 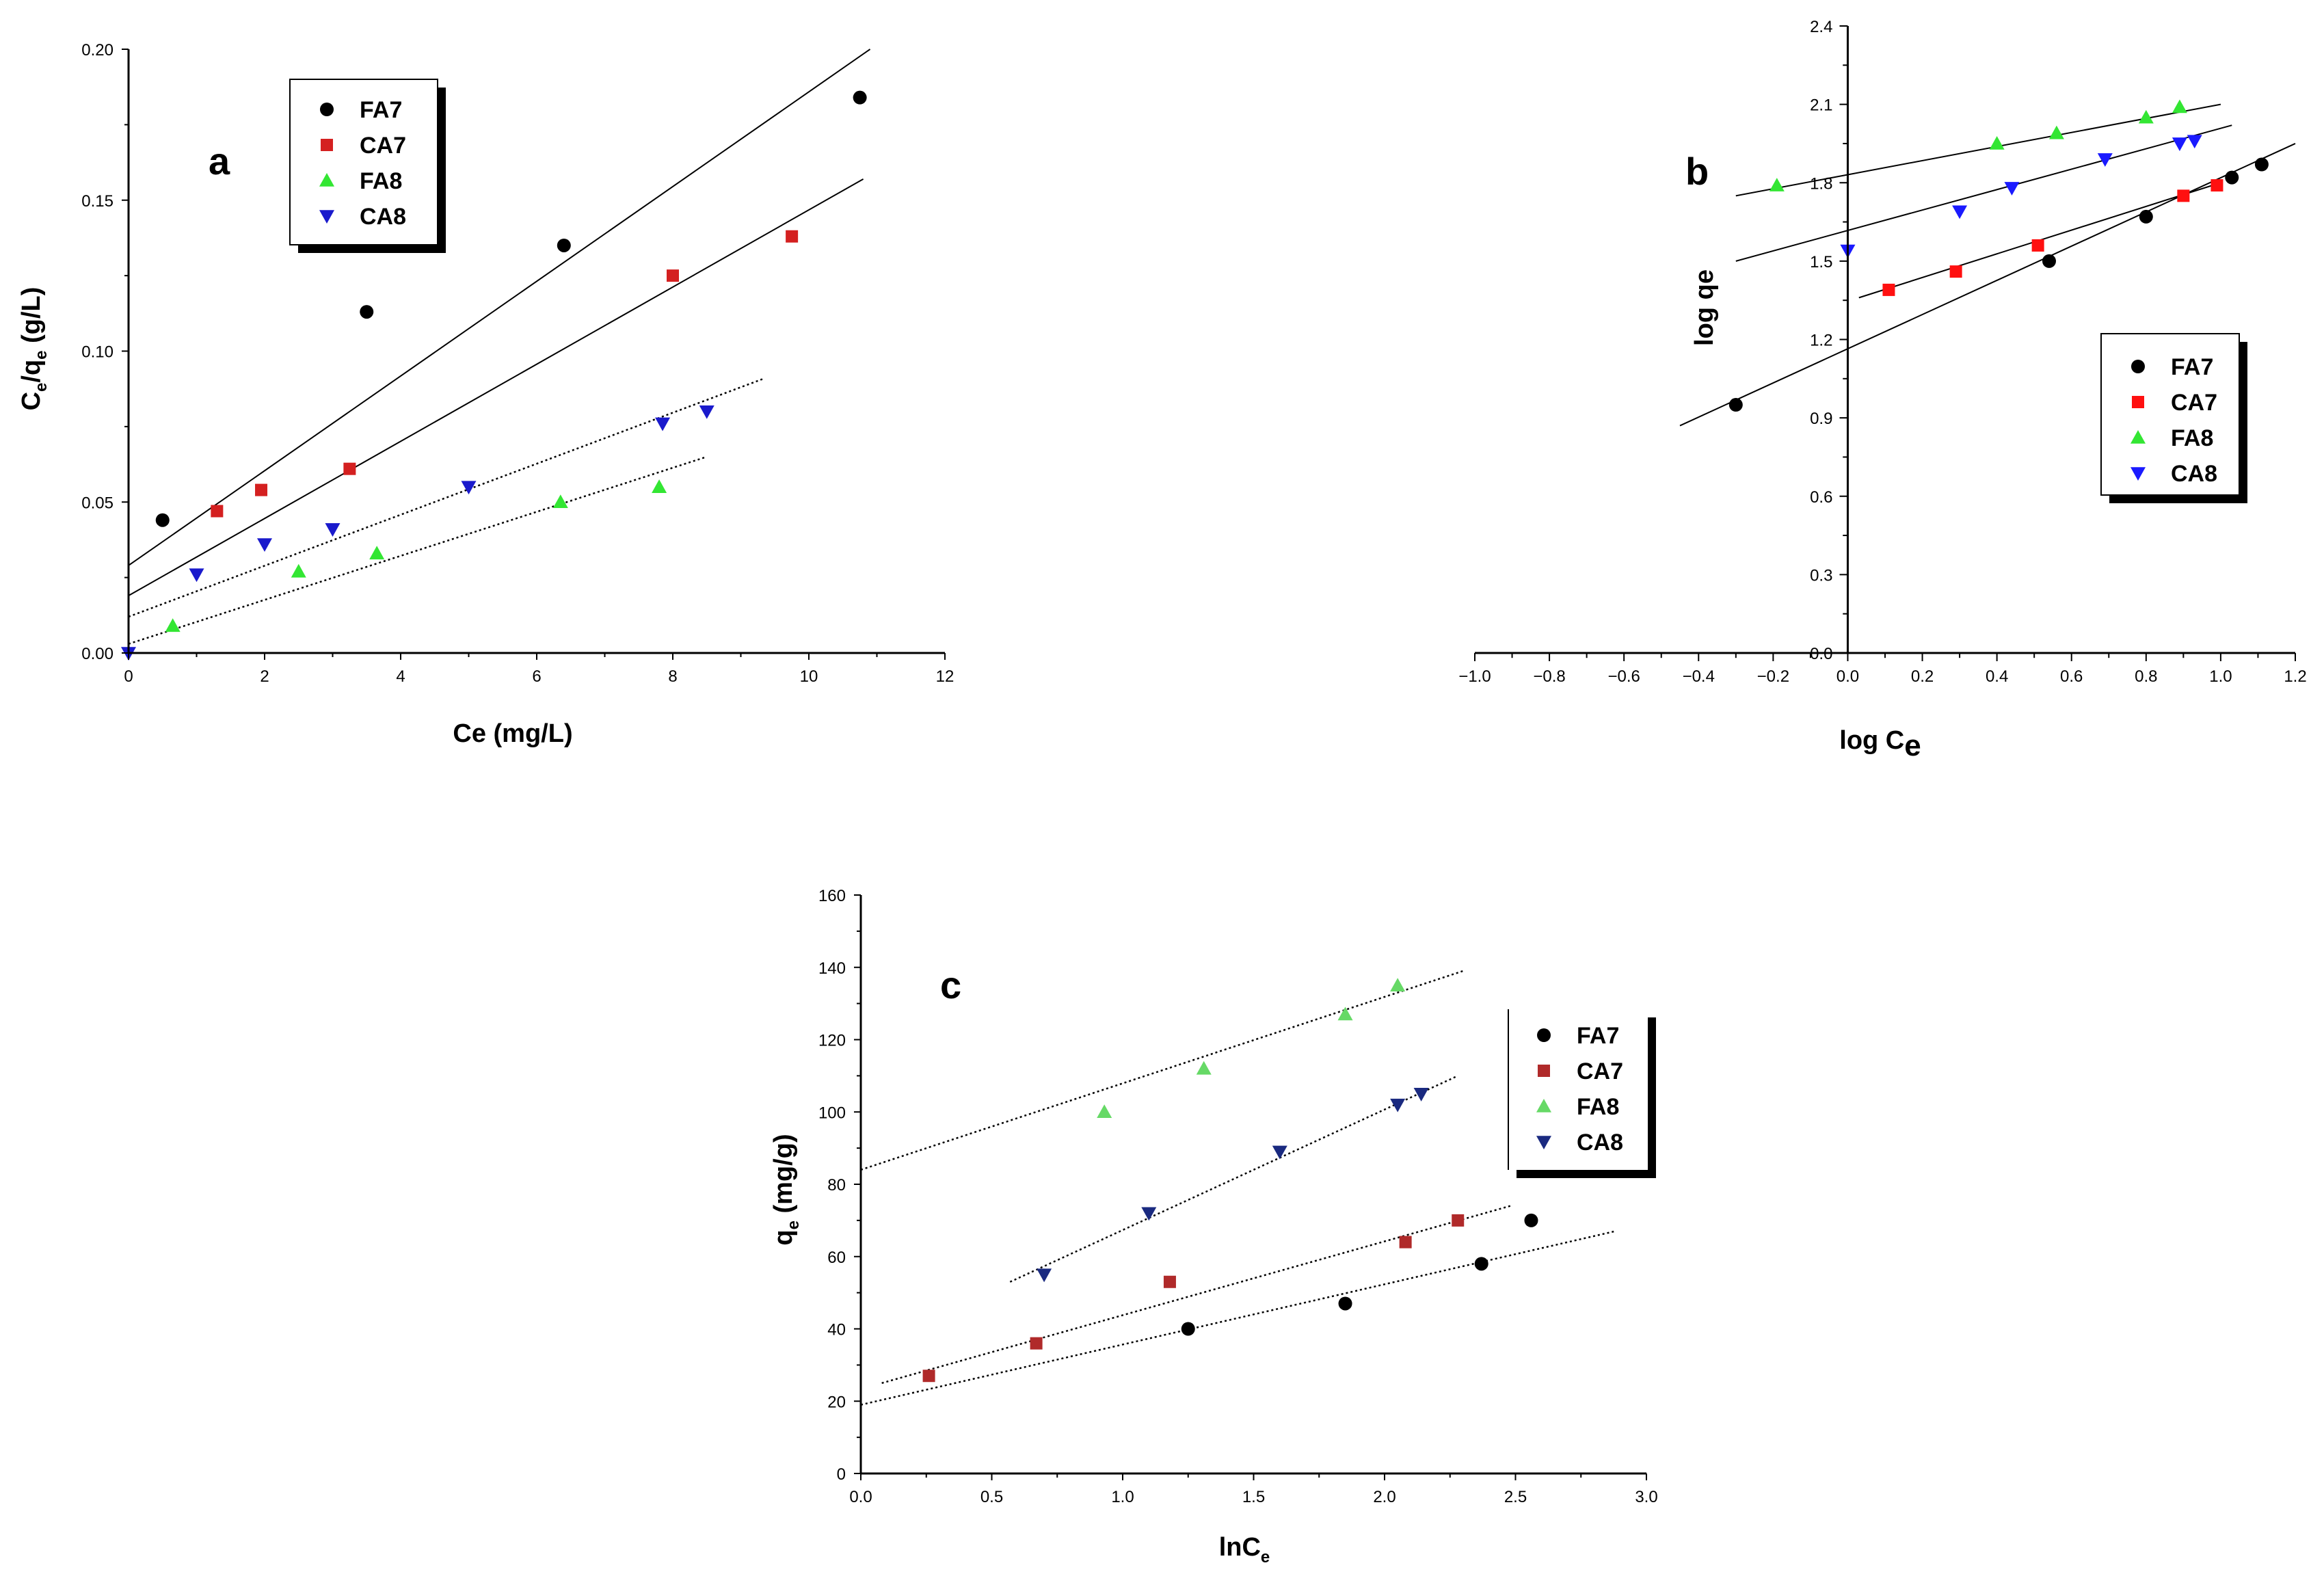 I want to click on panel-c-y-tick-label: 20, so click(x=836, y=1402).